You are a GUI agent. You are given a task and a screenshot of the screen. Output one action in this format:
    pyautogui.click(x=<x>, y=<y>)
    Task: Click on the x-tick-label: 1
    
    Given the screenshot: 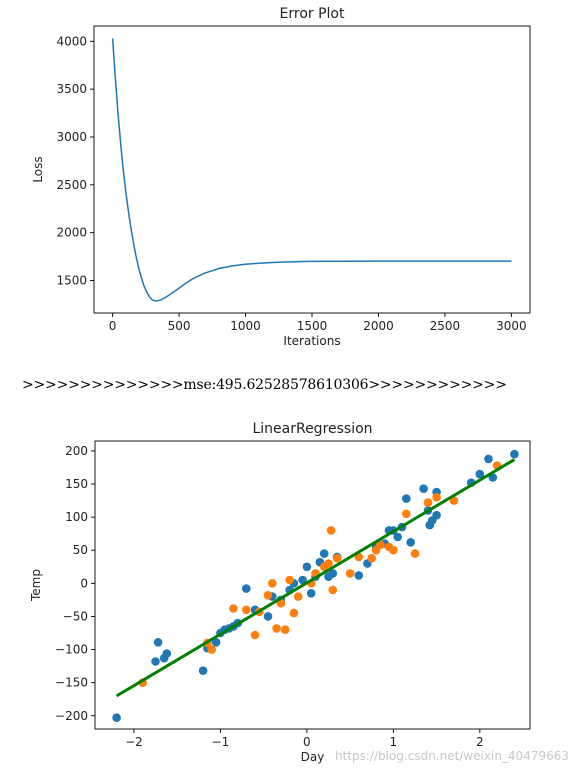 What is the action you would take?
    pyautogui.click(x=394, y=742)
    